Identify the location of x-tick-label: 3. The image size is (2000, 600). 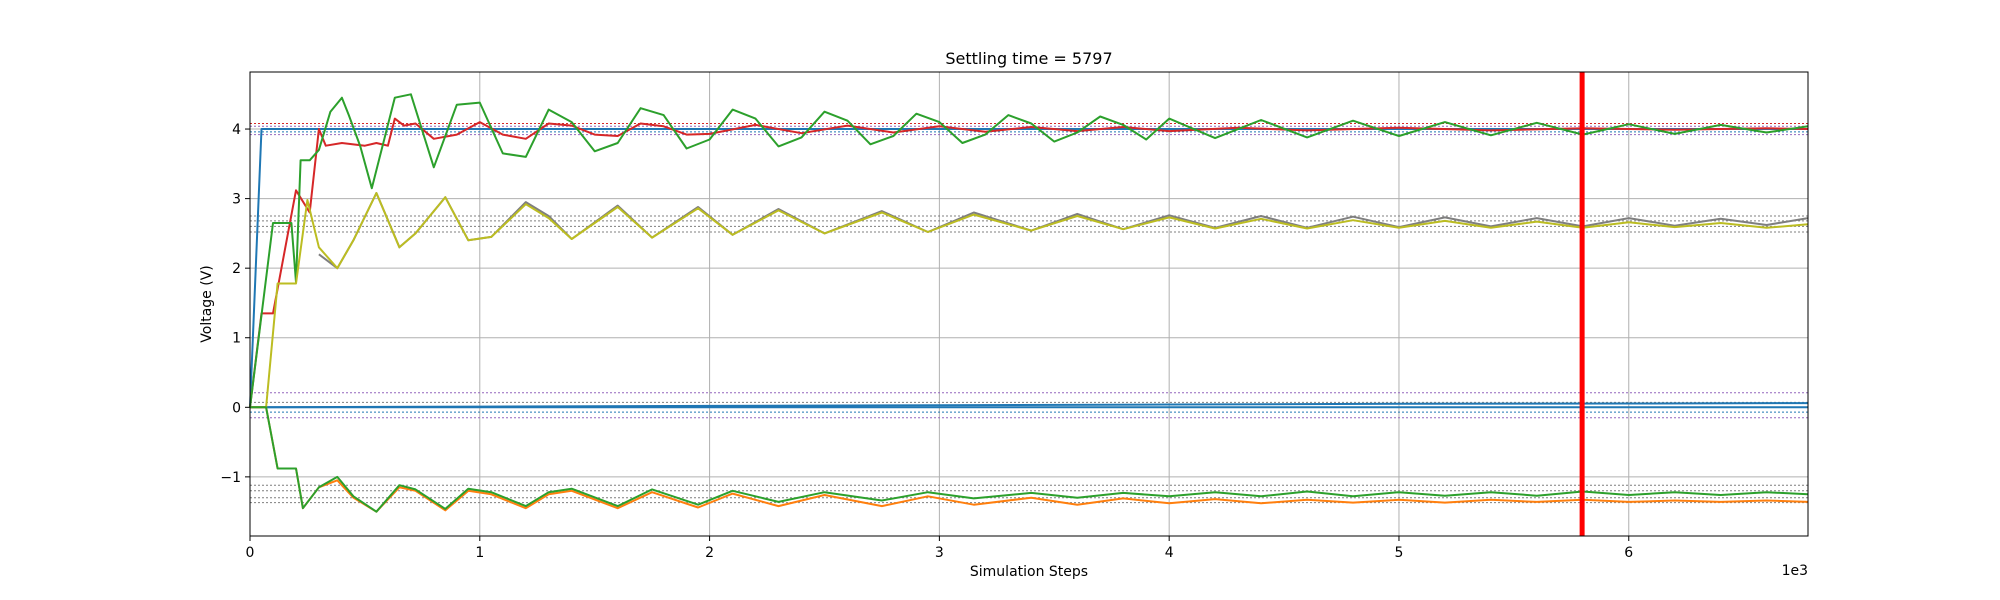
(939, 553).